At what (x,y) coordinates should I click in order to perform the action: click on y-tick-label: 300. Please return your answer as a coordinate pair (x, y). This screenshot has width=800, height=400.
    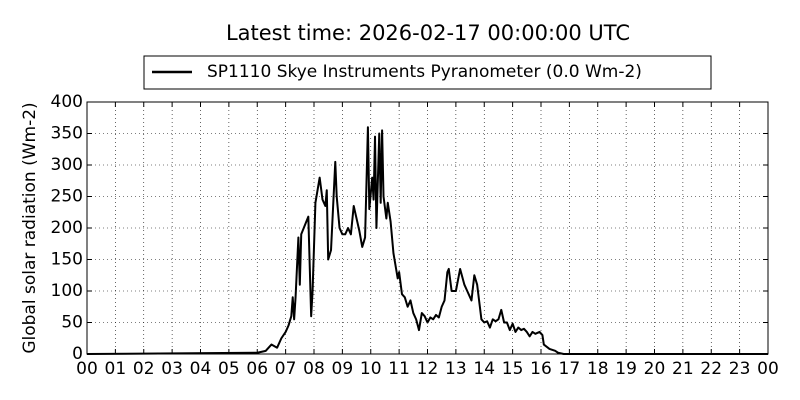
    Looking at the image, I should click on (67, 165).